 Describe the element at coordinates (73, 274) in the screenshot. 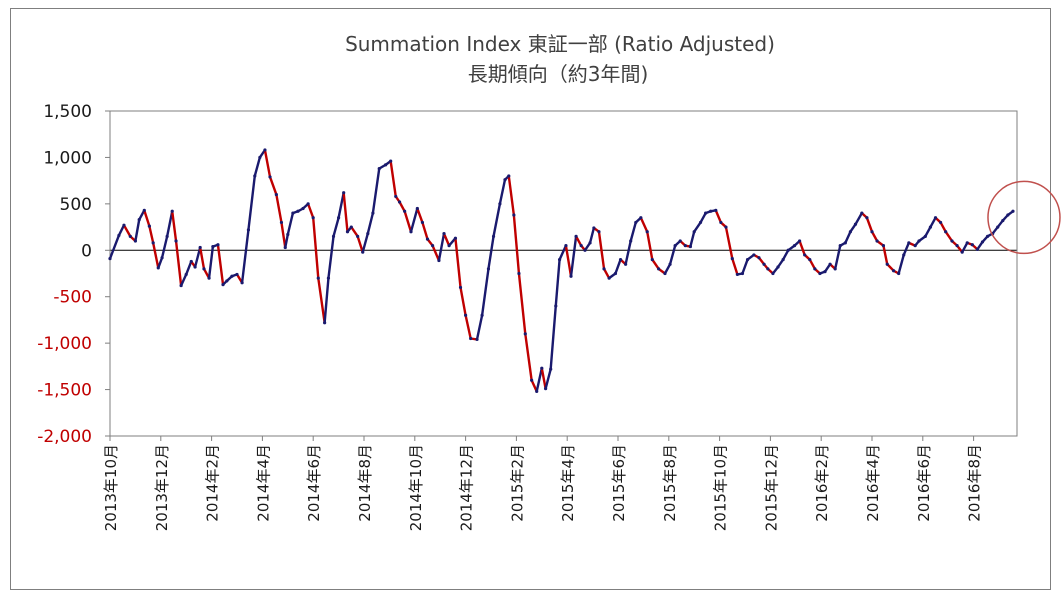

I see `y-axis-ticks: 1,500 1,000 500 0 -500 -1,000 -1,500 -2,000` at that location.